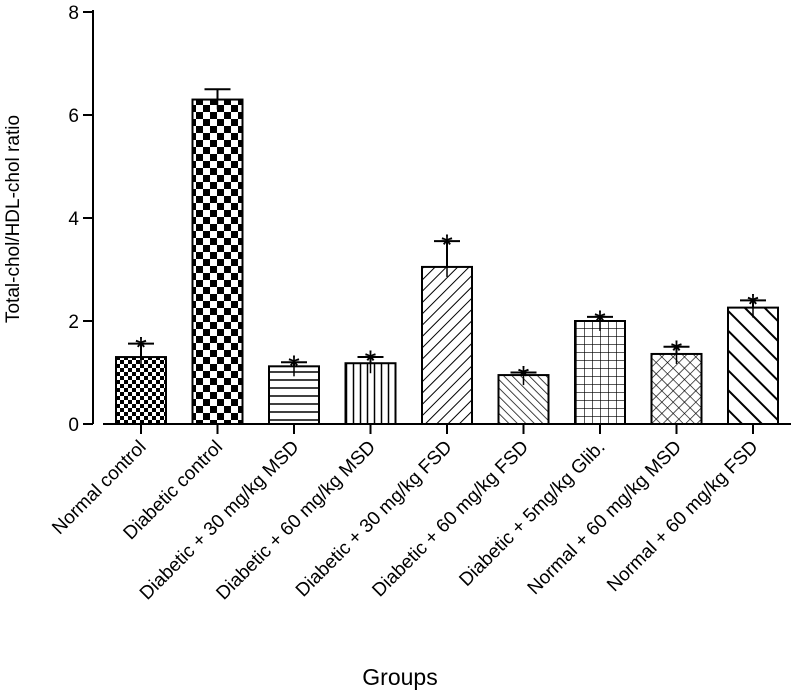  Describe the element at coordinates (399, 677) in the screenshot. I see `x-axis-label: Groups` at that location.